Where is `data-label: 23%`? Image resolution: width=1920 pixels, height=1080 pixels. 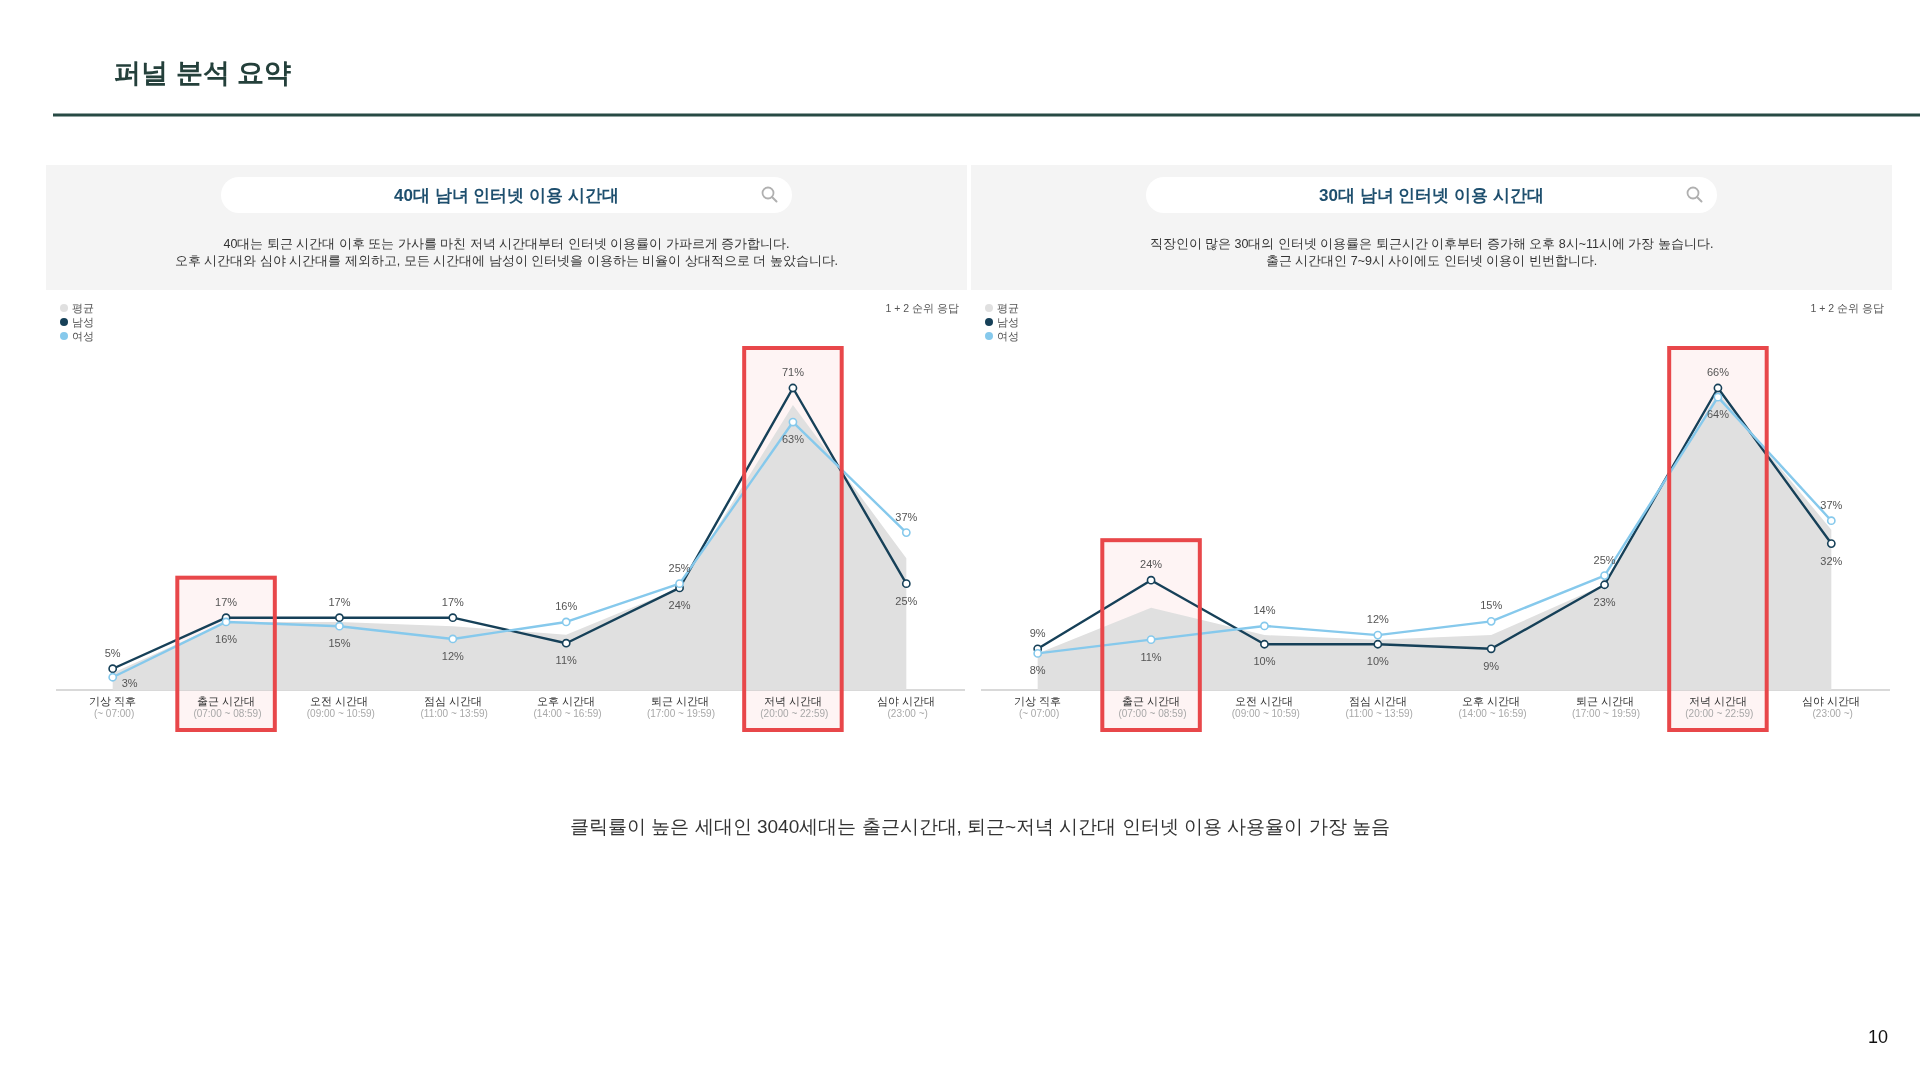
data-label: 23% is located at coordinates (1604, 601).